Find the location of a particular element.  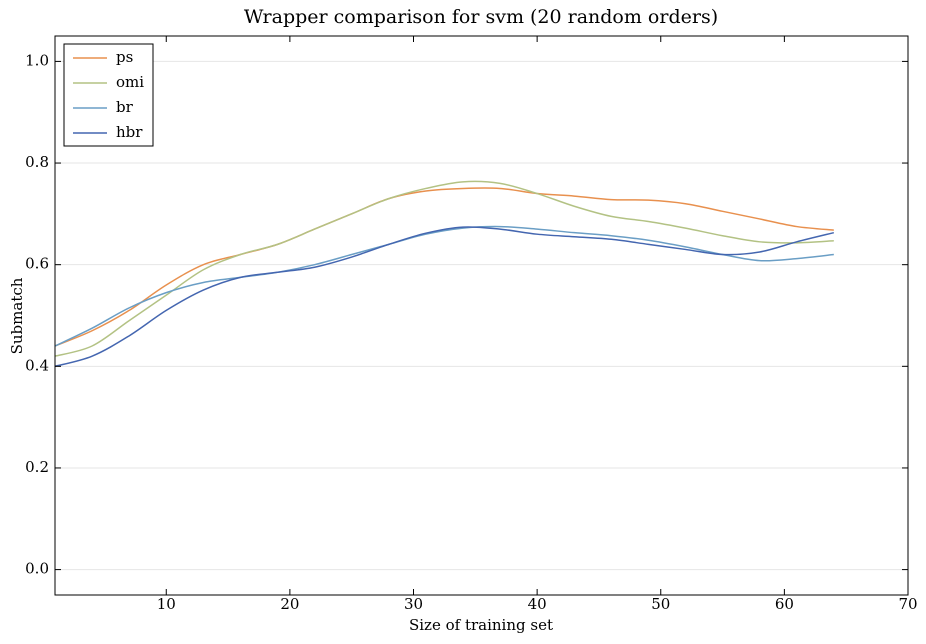

legend-label: omi is located at coordinates (130, 82).